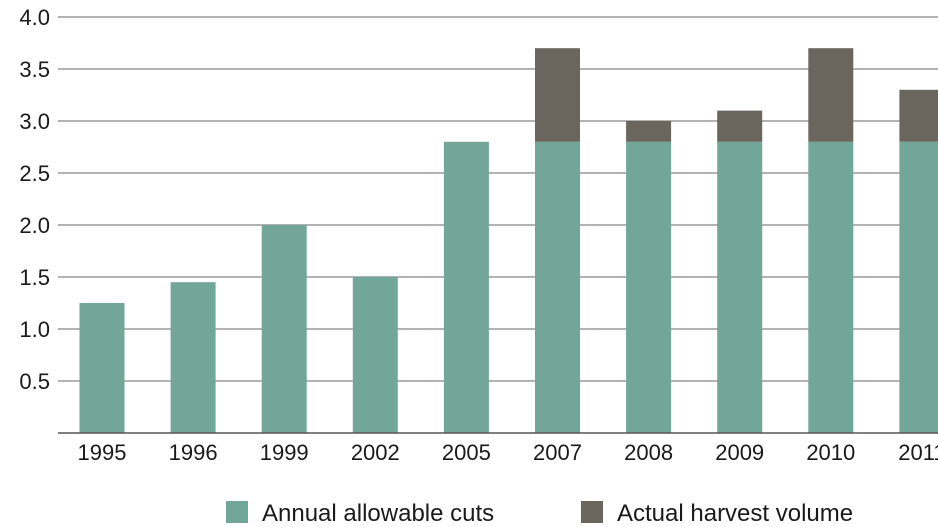 This screenshot has width=938, height=527. What do you see at coordinates (557, 287) in the screenshot?
I see `bar-2007-annual-allowable-cuts` at bounding box center [557, 287].